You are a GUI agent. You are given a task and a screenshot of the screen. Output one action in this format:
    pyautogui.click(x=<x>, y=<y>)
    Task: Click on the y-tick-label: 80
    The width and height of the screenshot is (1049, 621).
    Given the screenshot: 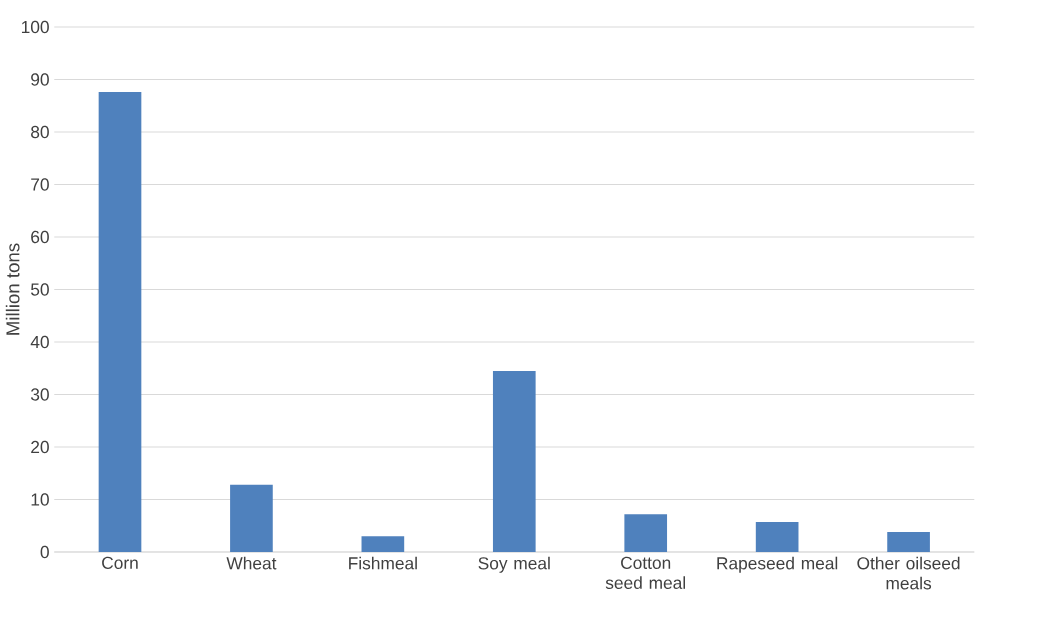 What is the action you would take?
    pyautogui.click(x=40, y=132)
    